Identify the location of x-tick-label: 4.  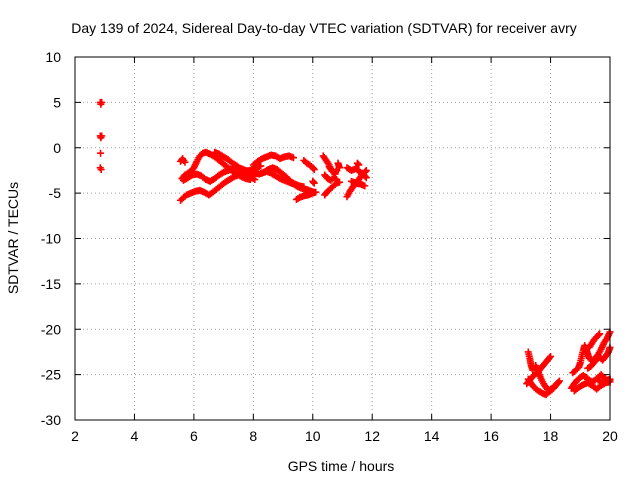
(135, 436).